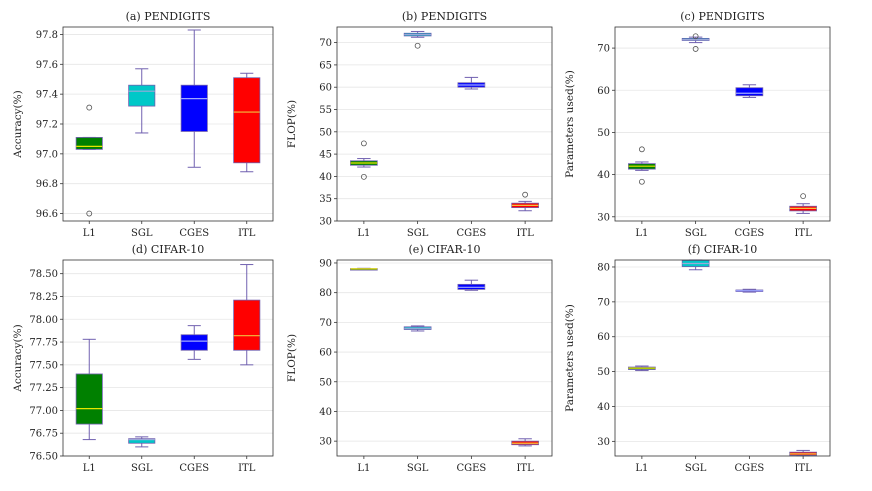 The height and width of the screenshot is (491, 872). I want to click on chart-title: (c) PENDIGITS, so click(722, 16).